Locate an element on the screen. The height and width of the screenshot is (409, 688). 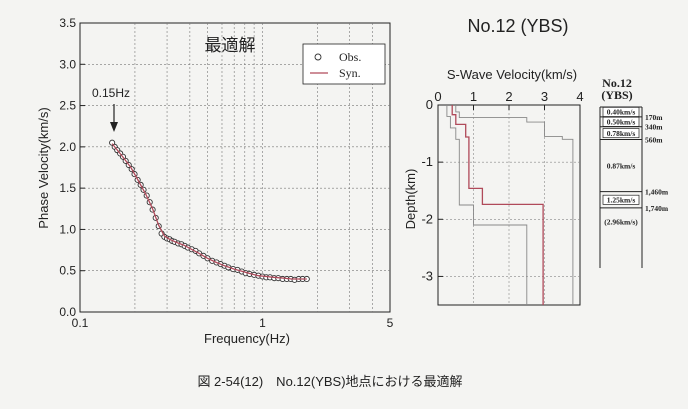
y-tick-label: -1 is located at coordinates (427, 161).